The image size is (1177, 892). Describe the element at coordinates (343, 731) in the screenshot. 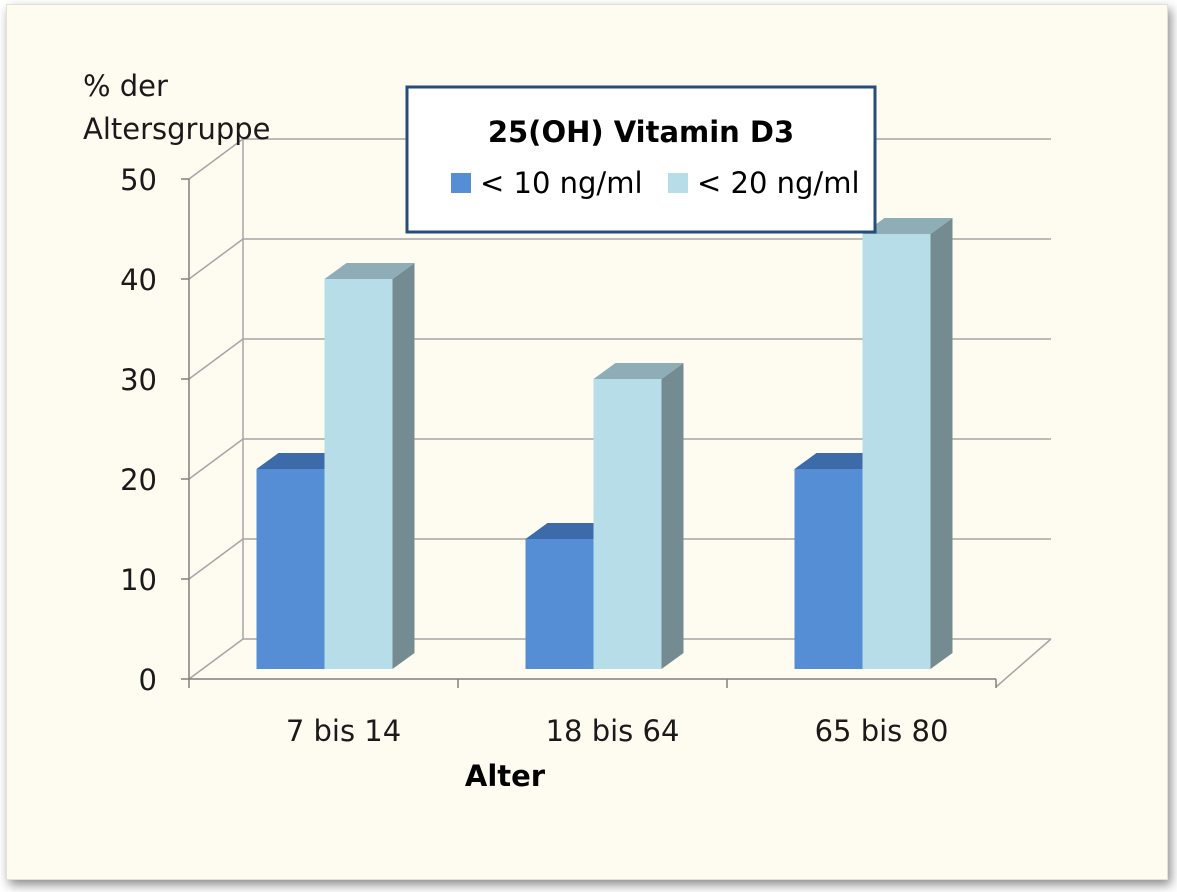

I see `x-category-label: 7 bis 14` at that location.